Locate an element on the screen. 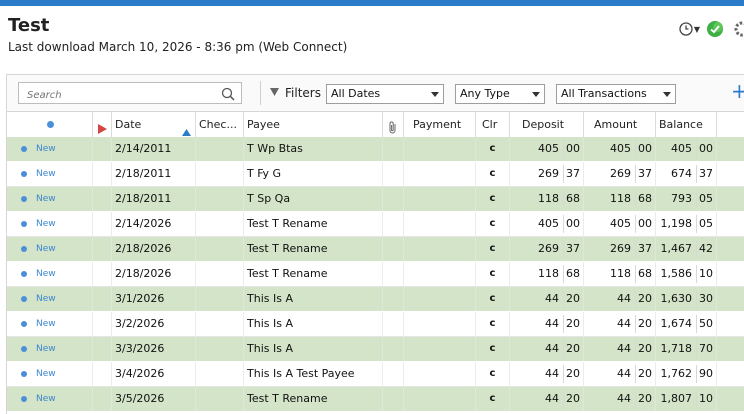  date-column-header: Date is located at coordinates (154, 124).